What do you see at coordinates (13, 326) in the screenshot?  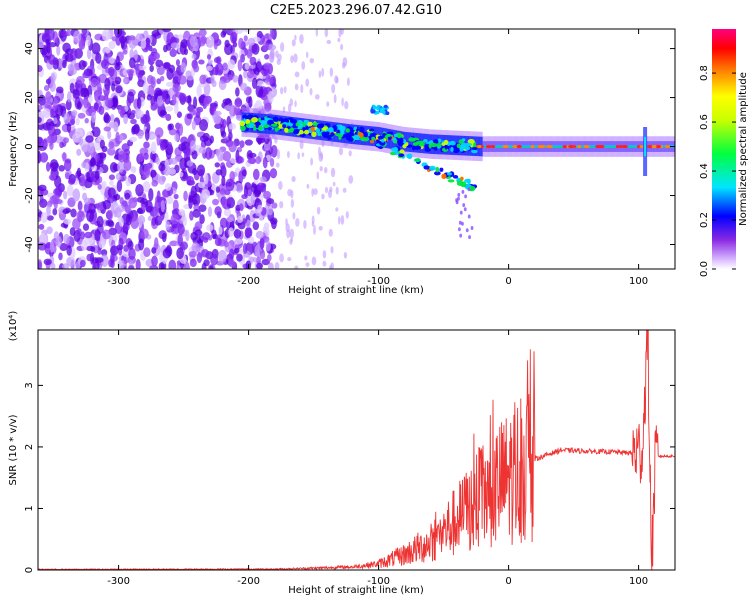 I see `snr-y-multiplier: (x10⁴)` at bounding box center [13, 326].